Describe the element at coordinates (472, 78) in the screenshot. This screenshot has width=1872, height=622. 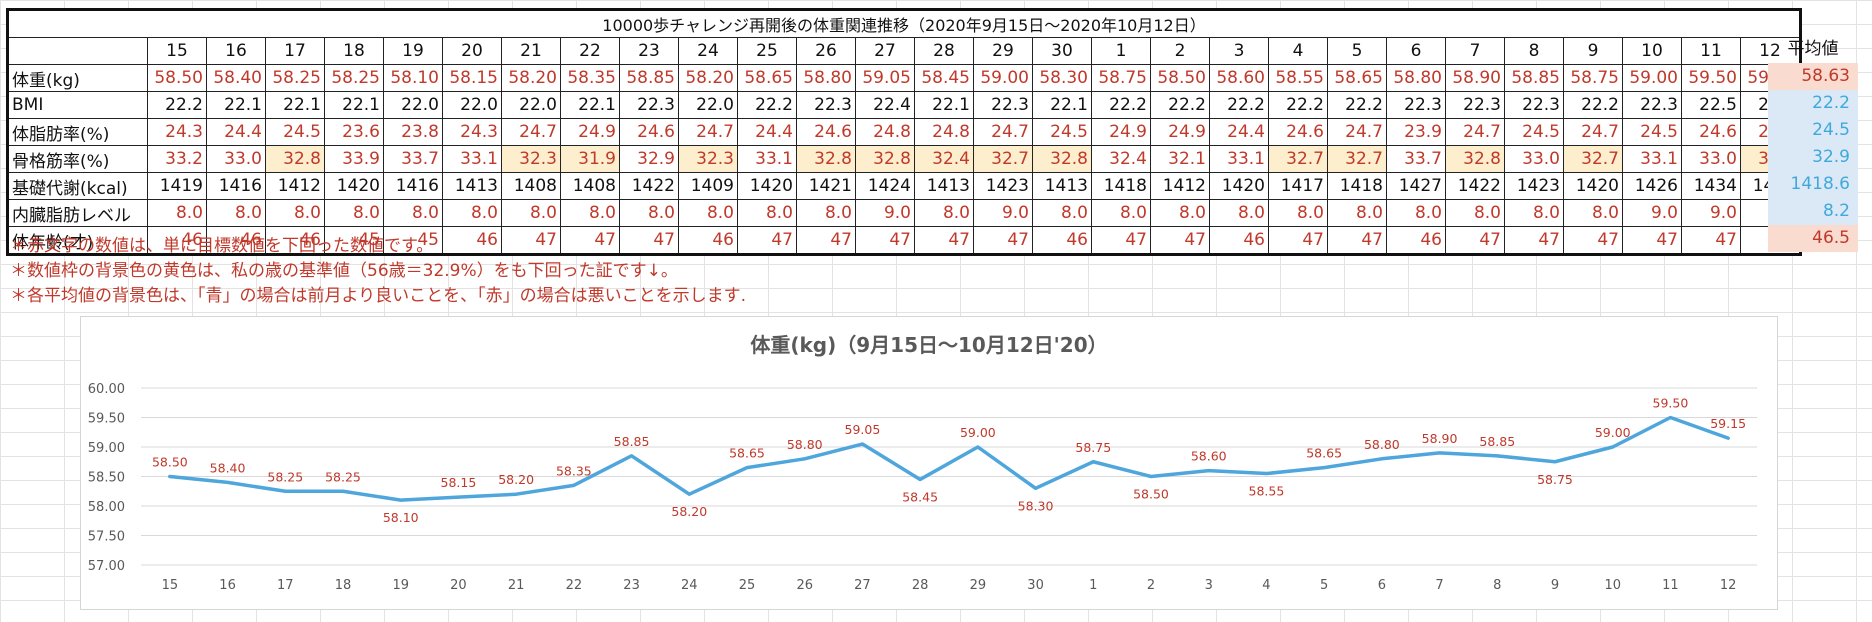
I see `value-cell: 58.15` at that location.